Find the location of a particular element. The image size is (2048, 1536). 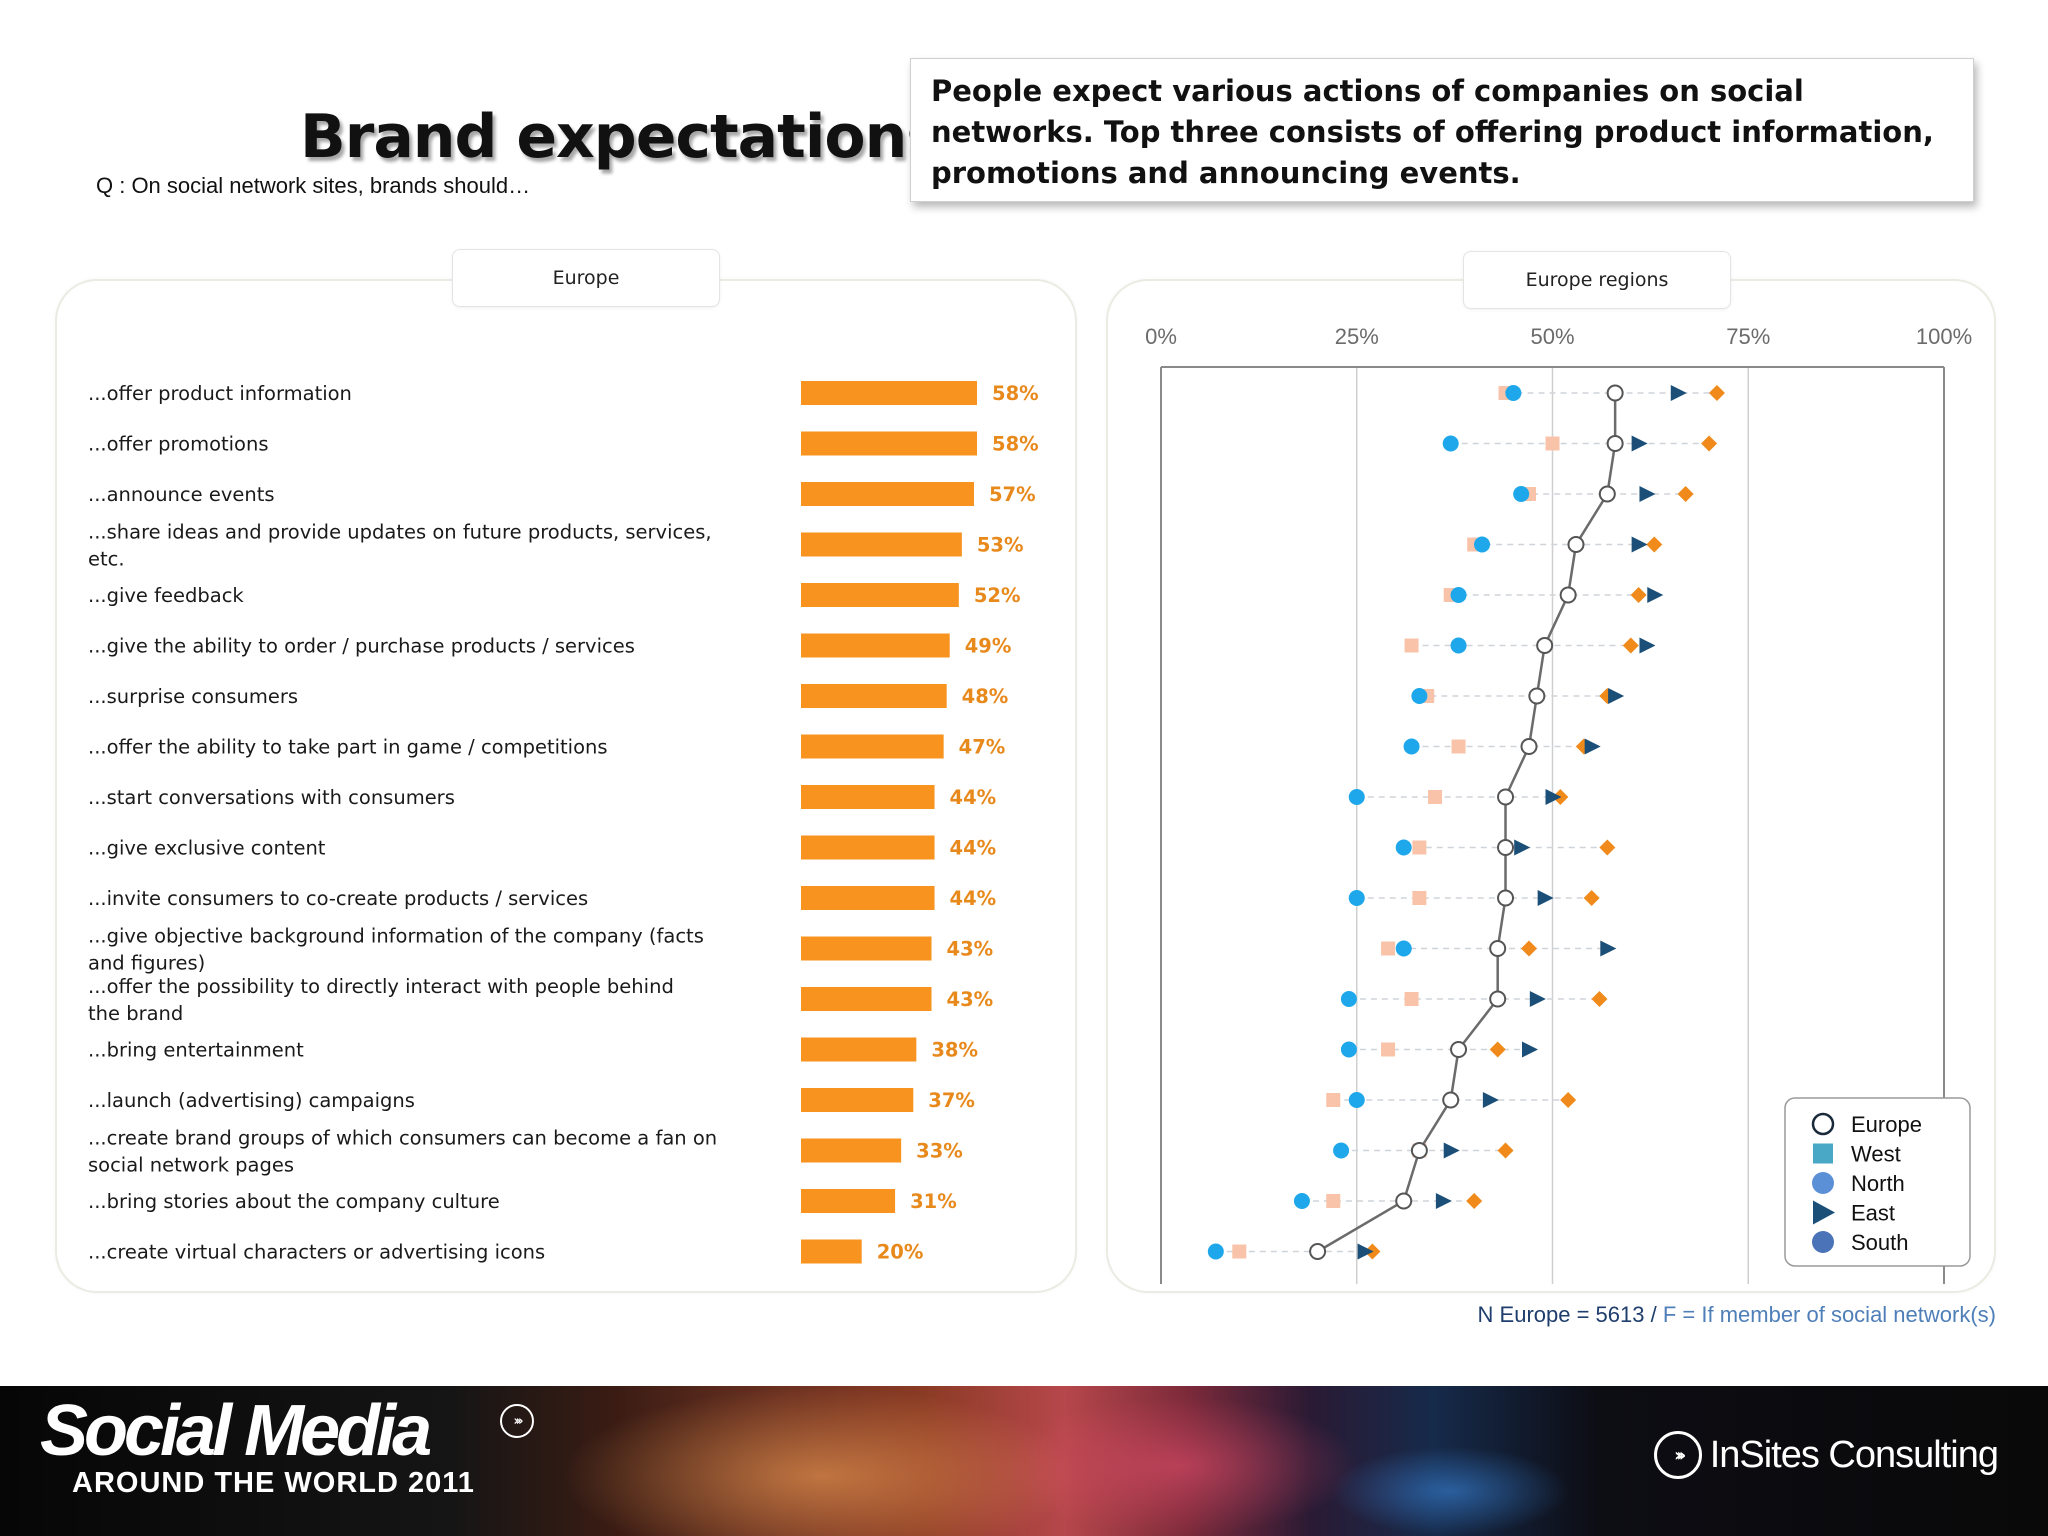

category-label: ...give feedback is located at coordinates (166, 595).